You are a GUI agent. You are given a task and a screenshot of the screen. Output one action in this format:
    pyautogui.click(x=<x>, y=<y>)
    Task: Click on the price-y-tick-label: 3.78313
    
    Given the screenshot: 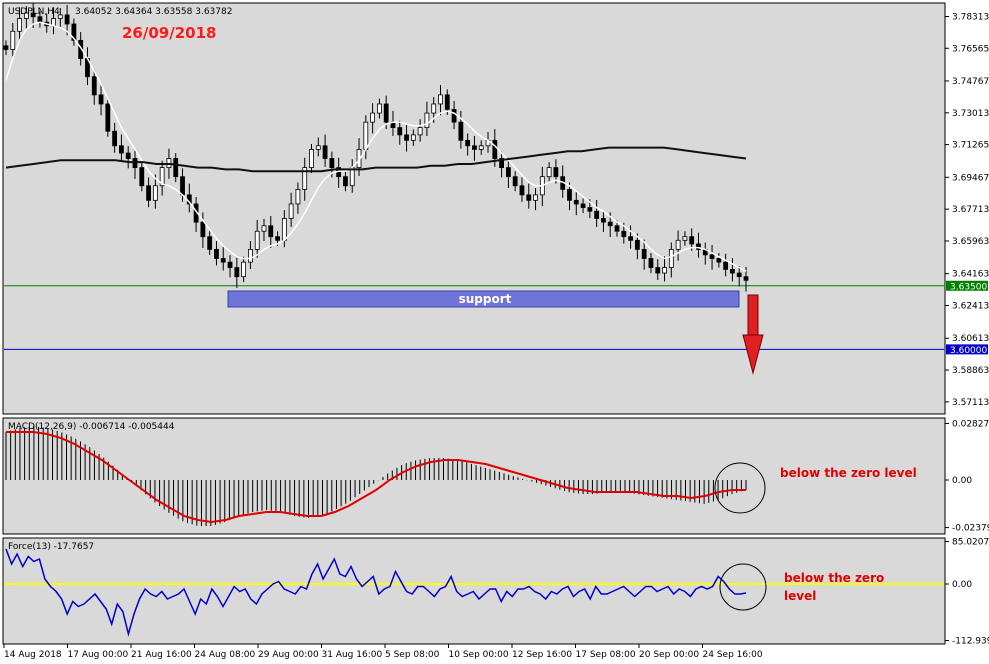 What is the action you would take?
    pyautogui.click(x=970, y=17)
    